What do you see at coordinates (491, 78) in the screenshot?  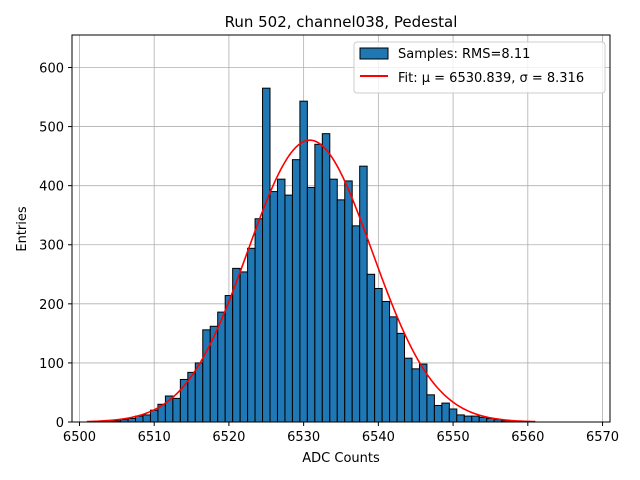 I see `legend-label-fit: Fit: μ = 6530.839, σ = 8.316` at bounding box center [491, 78].